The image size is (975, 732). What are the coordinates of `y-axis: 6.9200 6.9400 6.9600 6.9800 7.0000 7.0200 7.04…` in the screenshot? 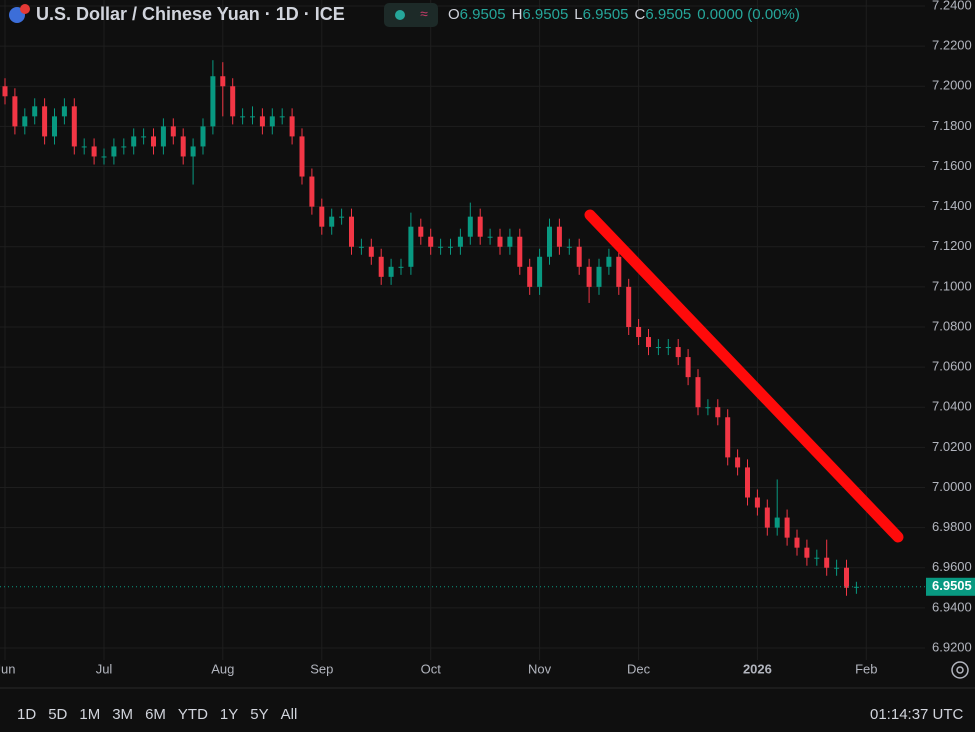 It's located at (950, 327).